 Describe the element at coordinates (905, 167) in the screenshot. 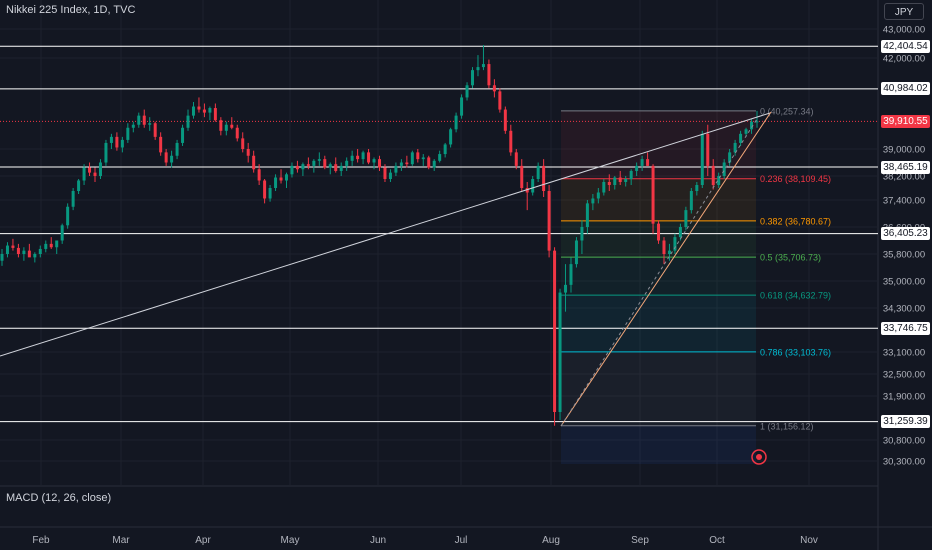

I see `price-level-label: 38,465.19` at that location.